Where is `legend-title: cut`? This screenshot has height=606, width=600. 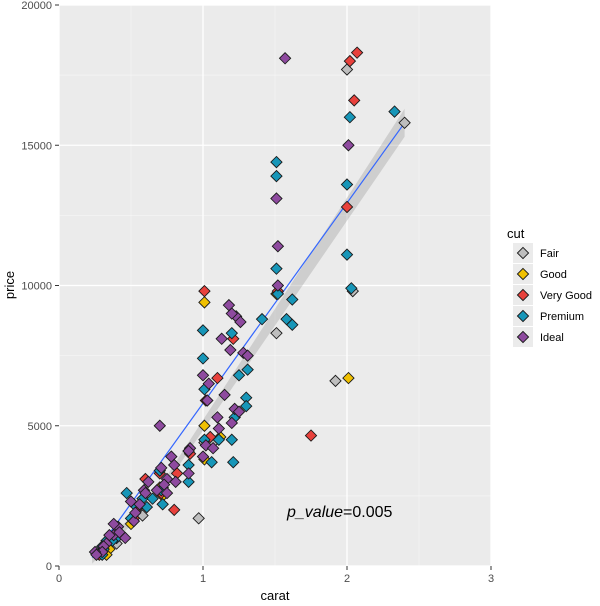
legend-title: cut is located at coordinates (516, 233).